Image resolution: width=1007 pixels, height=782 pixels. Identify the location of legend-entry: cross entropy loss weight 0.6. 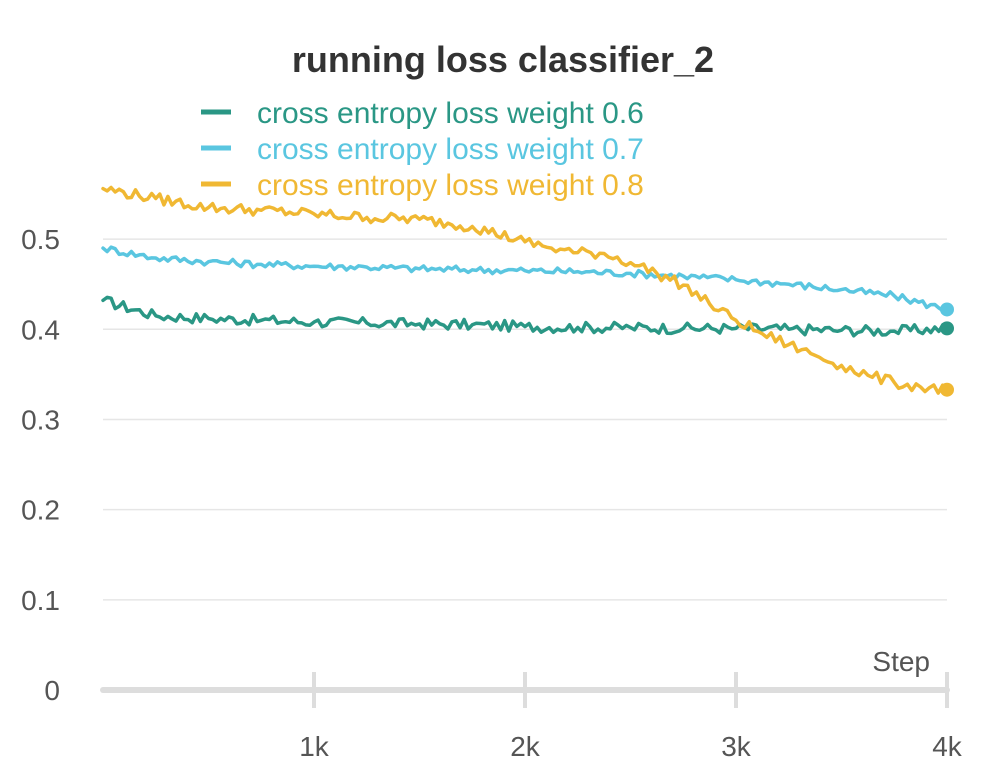
(450, 113).